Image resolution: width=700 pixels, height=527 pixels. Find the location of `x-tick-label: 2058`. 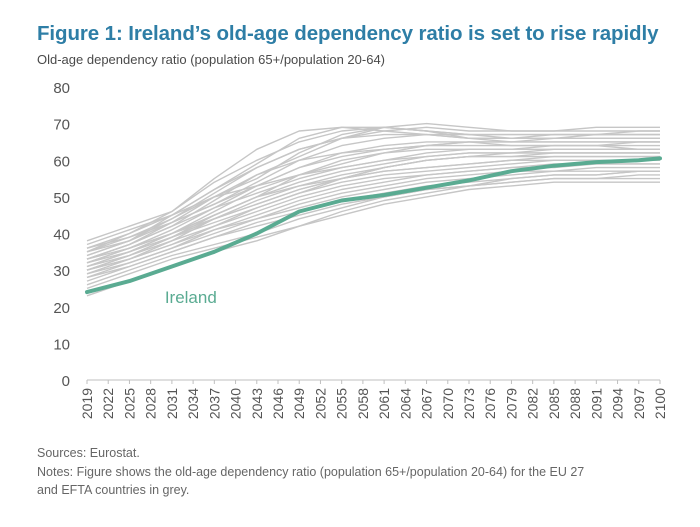

x-tick-label: 2058 is located at coordinates (363, 403).